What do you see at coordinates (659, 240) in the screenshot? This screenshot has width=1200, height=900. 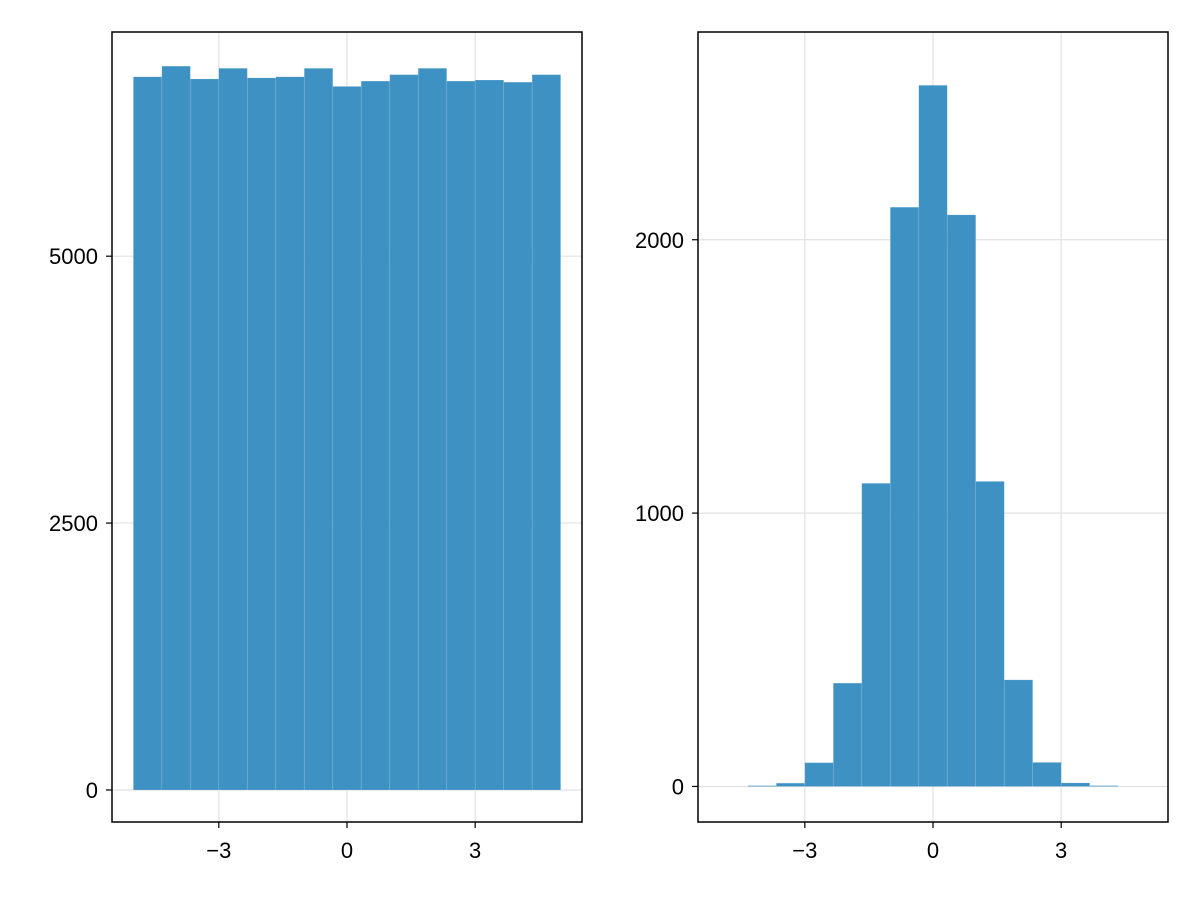 I see `right-histogram-y-tick-label: 2000` at bounding box center [659, 240].